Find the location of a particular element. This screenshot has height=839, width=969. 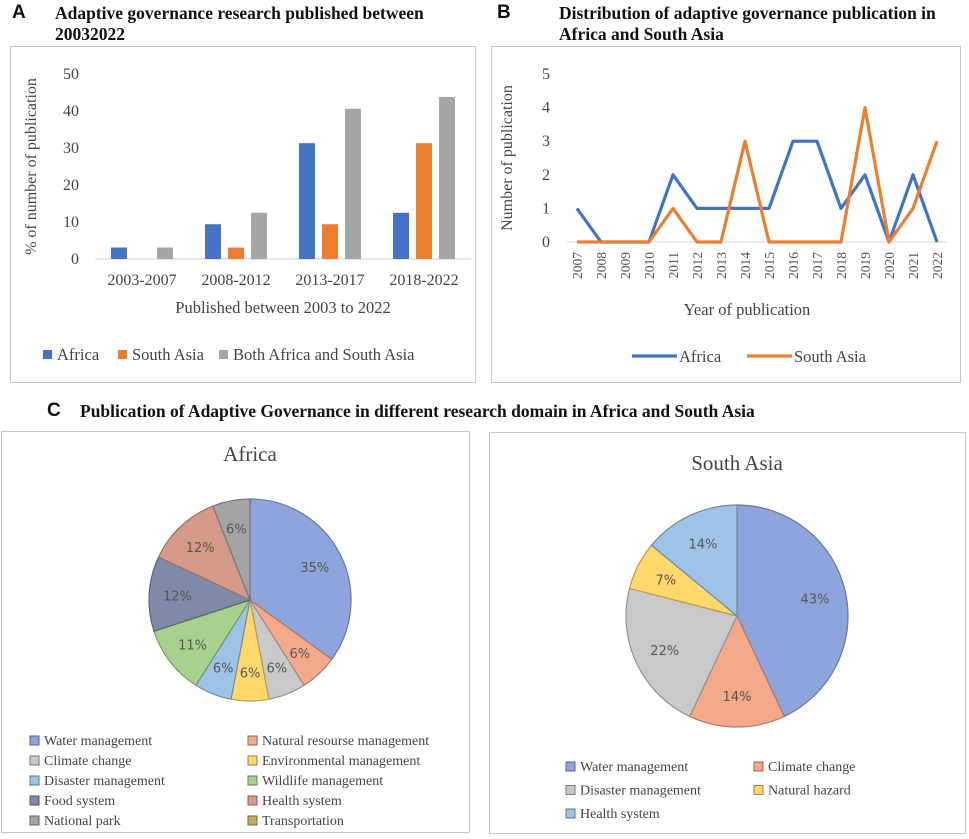

y-tick-label: 2 is located at coordinates (546, 175).